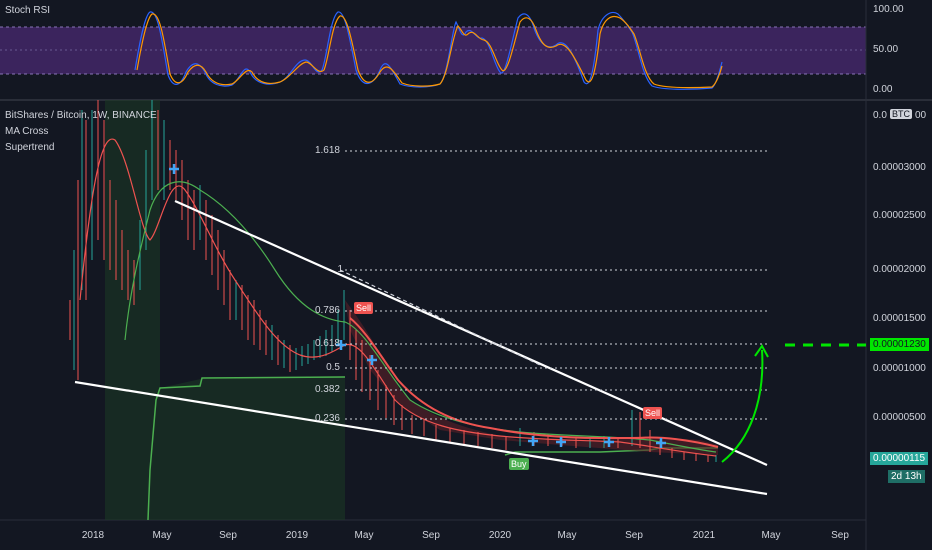 This screenshot has height=550, width=932. I want to click on supertrend-red-area, so click(531, 377).